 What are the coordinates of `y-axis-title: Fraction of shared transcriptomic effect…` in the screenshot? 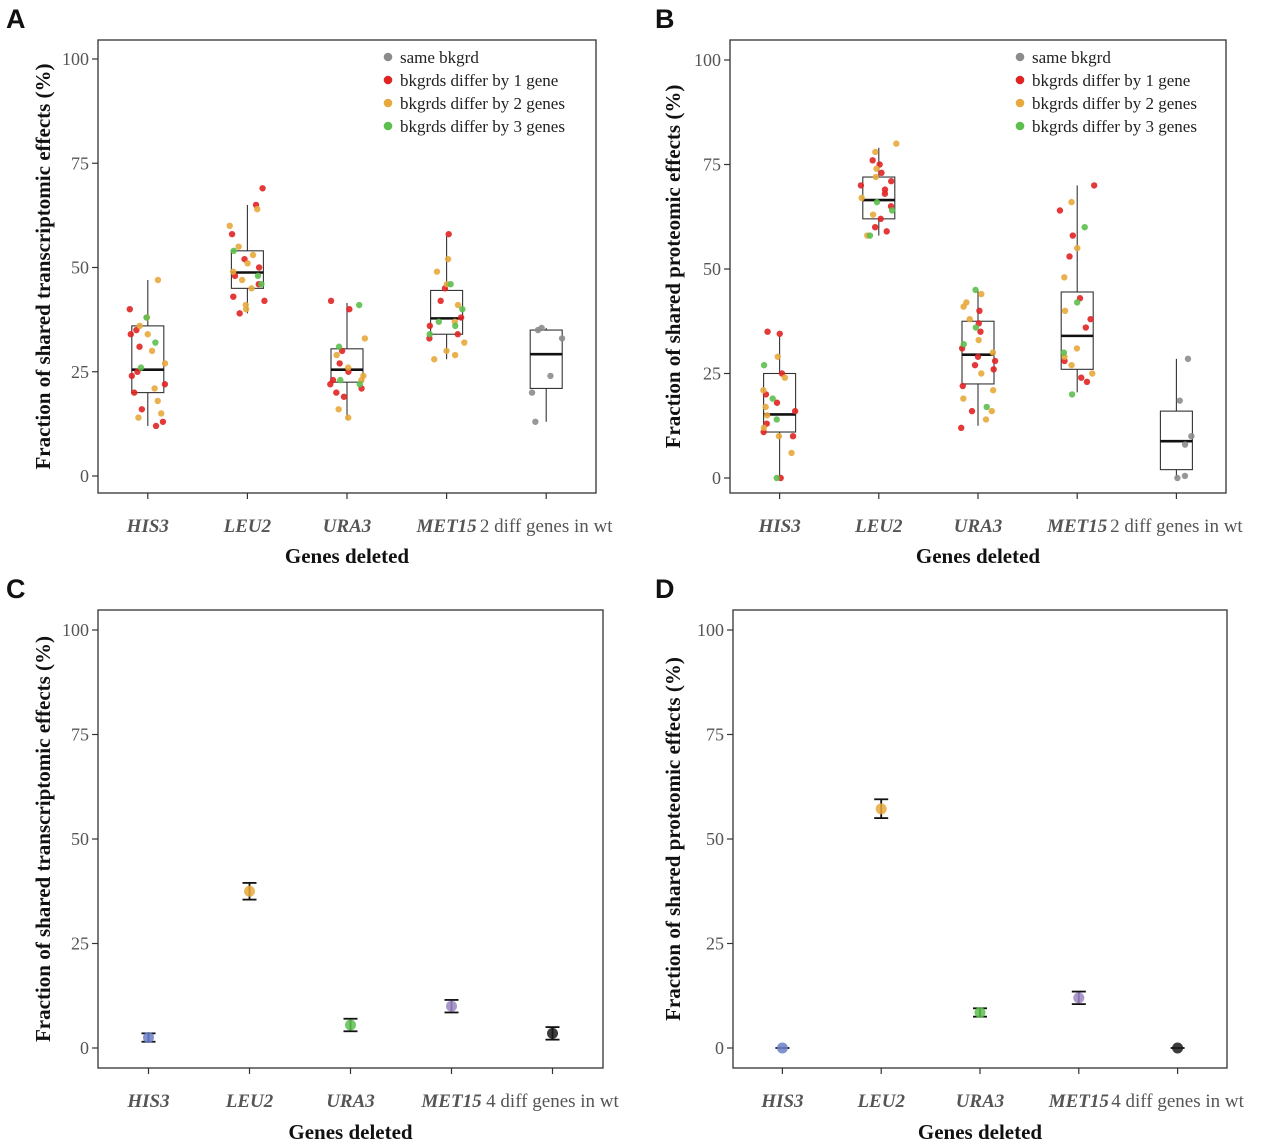 It's located at (43, 266).